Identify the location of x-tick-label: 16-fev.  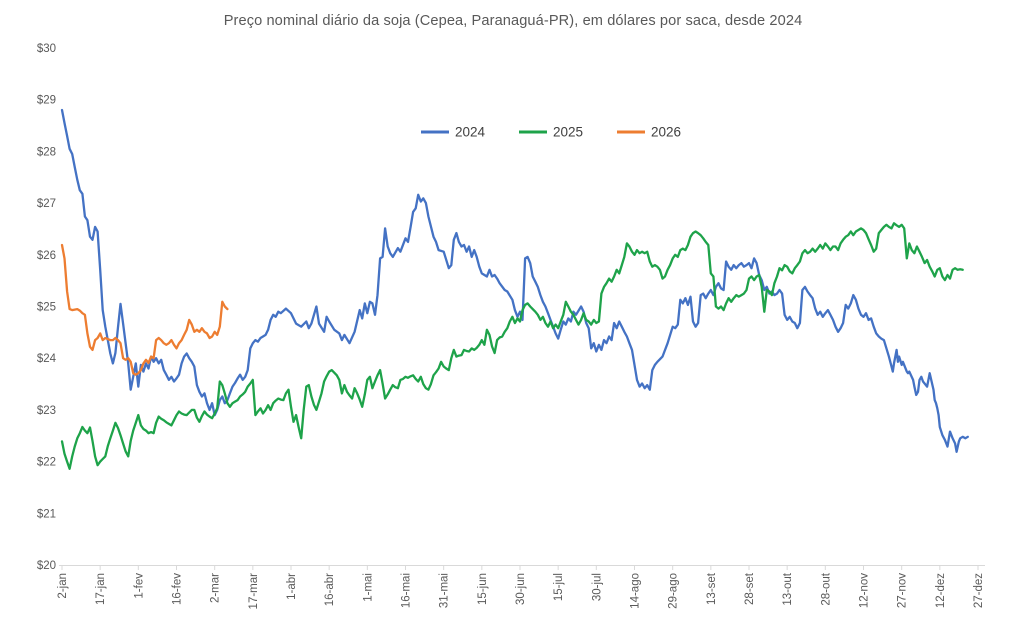
(178, 589).